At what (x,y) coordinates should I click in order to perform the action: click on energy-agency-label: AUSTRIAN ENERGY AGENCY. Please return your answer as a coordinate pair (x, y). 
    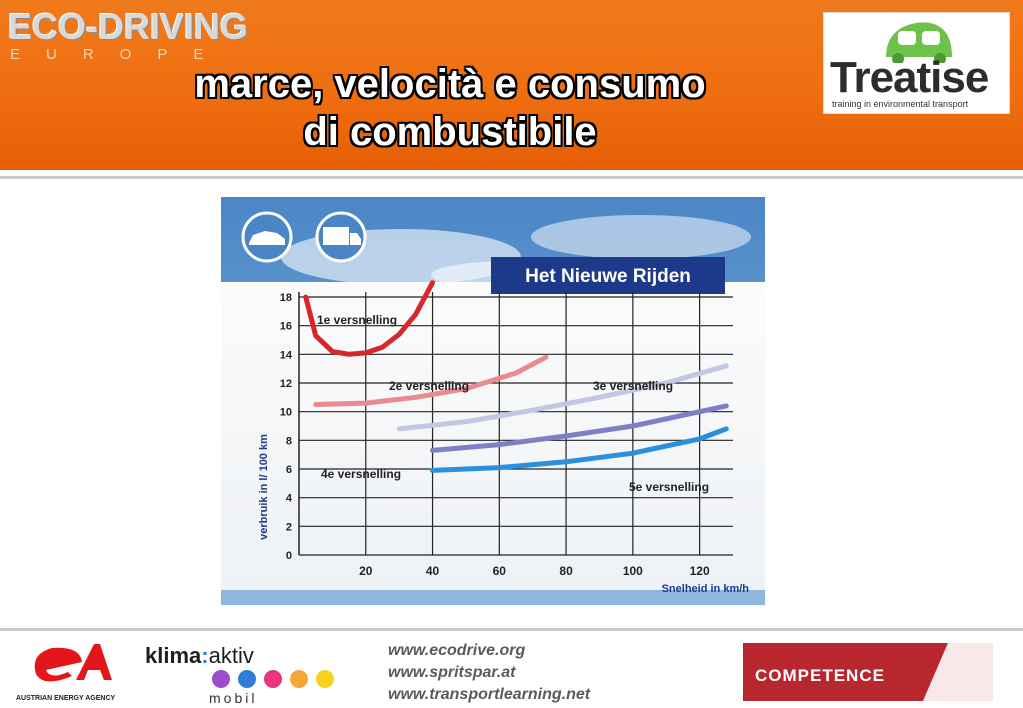
    Looking at the image, I should click on (66, 698).